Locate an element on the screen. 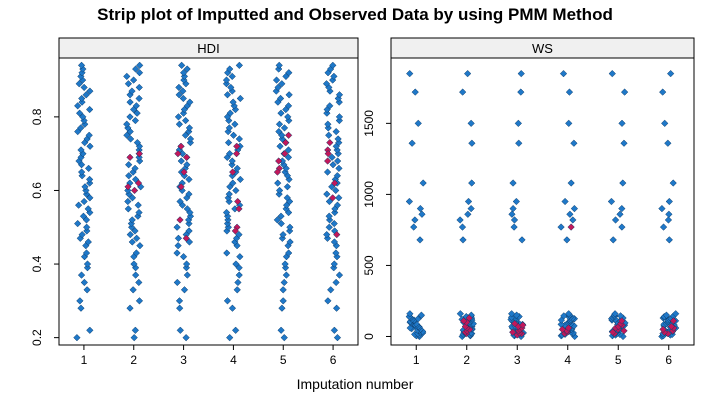 The height and width of the screenshot is (417, 710). panel-strip-label-ws: WS is located at coordinates (542, 48).